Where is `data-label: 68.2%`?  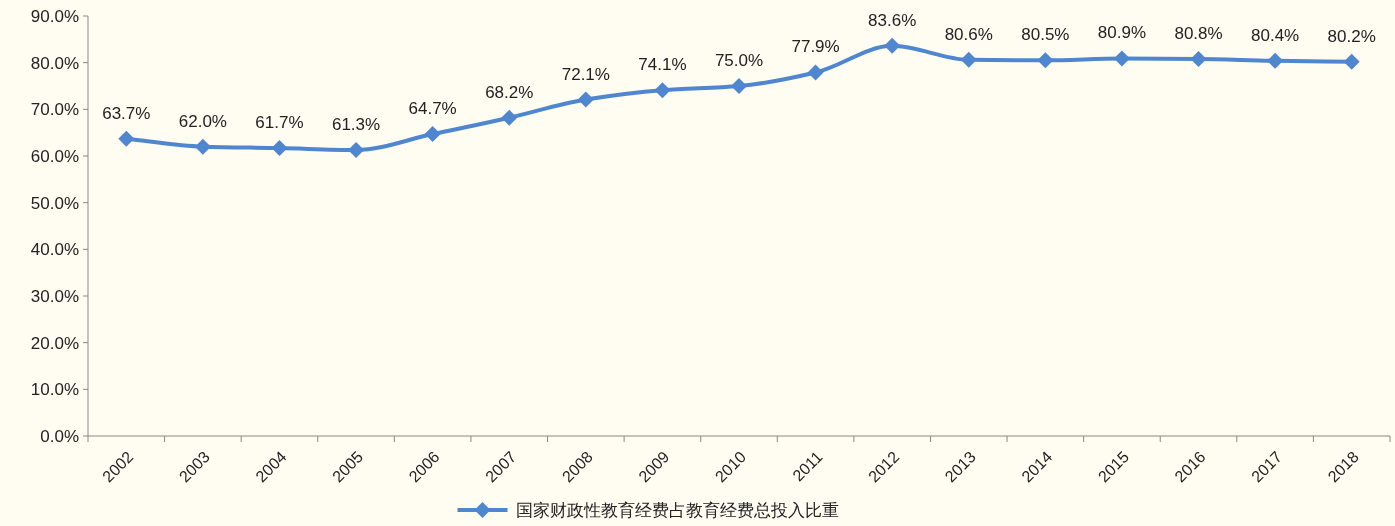
data-label: 68.2% is located at coordinates (509, 92).